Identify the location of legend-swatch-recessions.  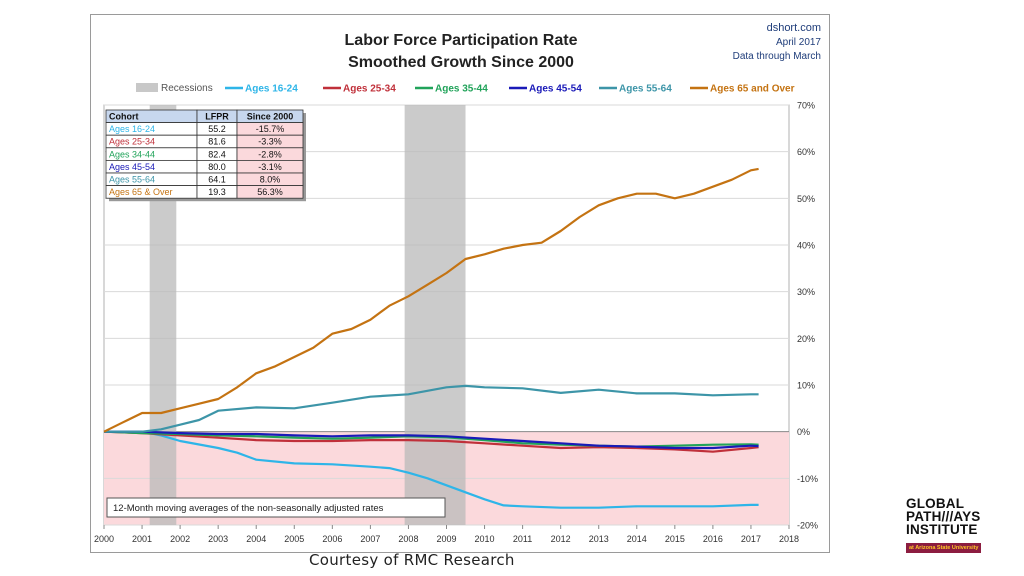
(147, 87).